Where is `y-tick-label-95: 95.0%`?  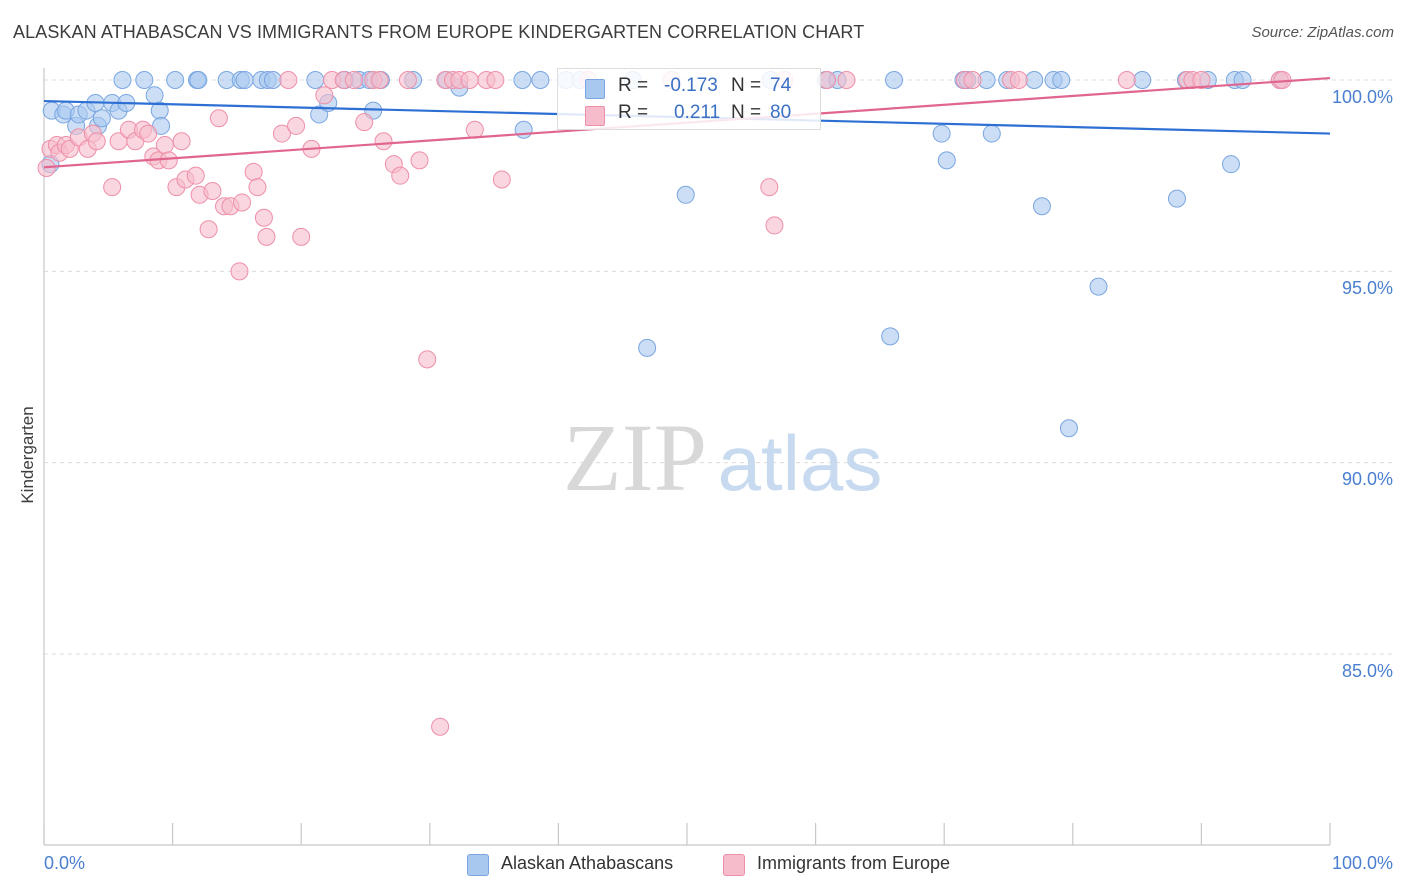 y-tick-label-95: 95.0% is located at coordinates (1367, 288).